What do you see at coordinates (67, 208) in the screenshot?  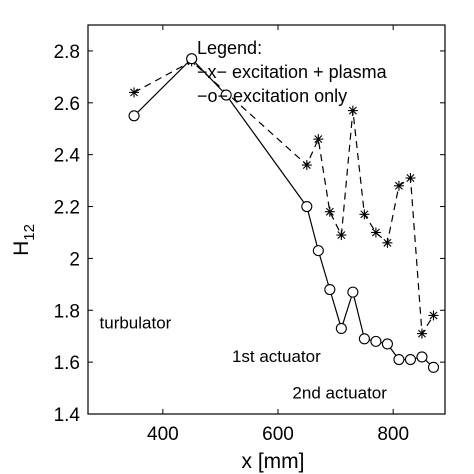 I see `y-tick-label: 2.2` at bounding box center [67, 208].